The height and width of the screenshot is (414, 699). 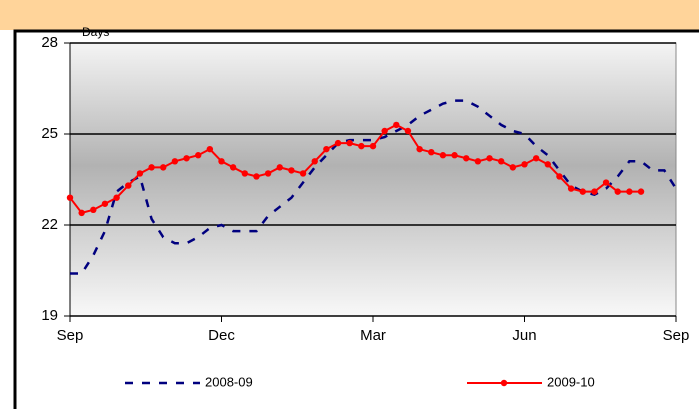 What do you see at coordinates (504, 383) in the screenshot?
I see `legend-marker` at bounding box center [504, 383].